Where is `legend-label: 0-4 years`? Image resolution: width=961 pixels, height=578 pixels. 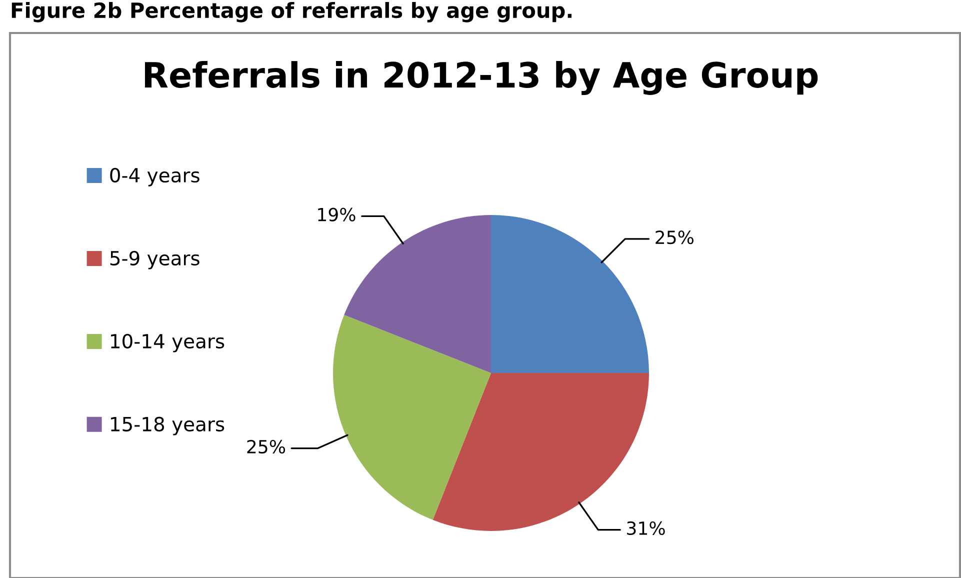
legend-label: 0-4 years is located at coordinates (155, 177).